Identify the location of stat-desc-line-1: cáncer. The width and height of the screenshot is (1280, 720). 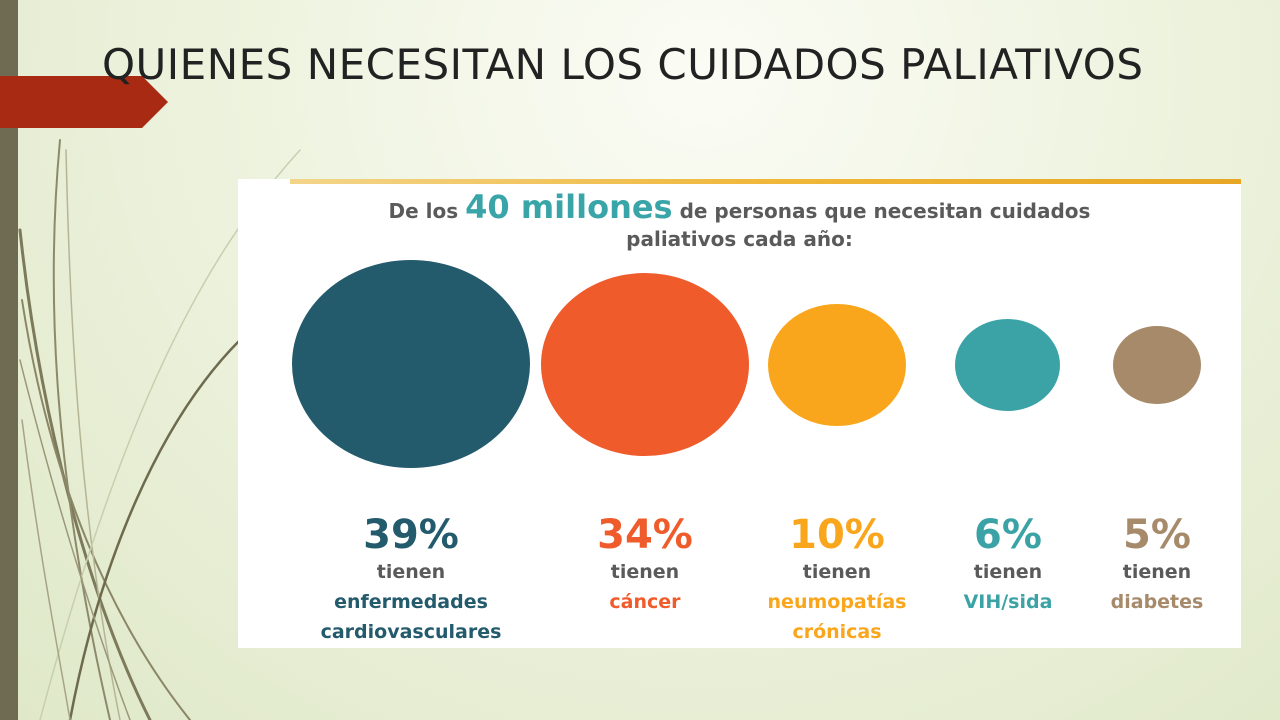
(645, 602).